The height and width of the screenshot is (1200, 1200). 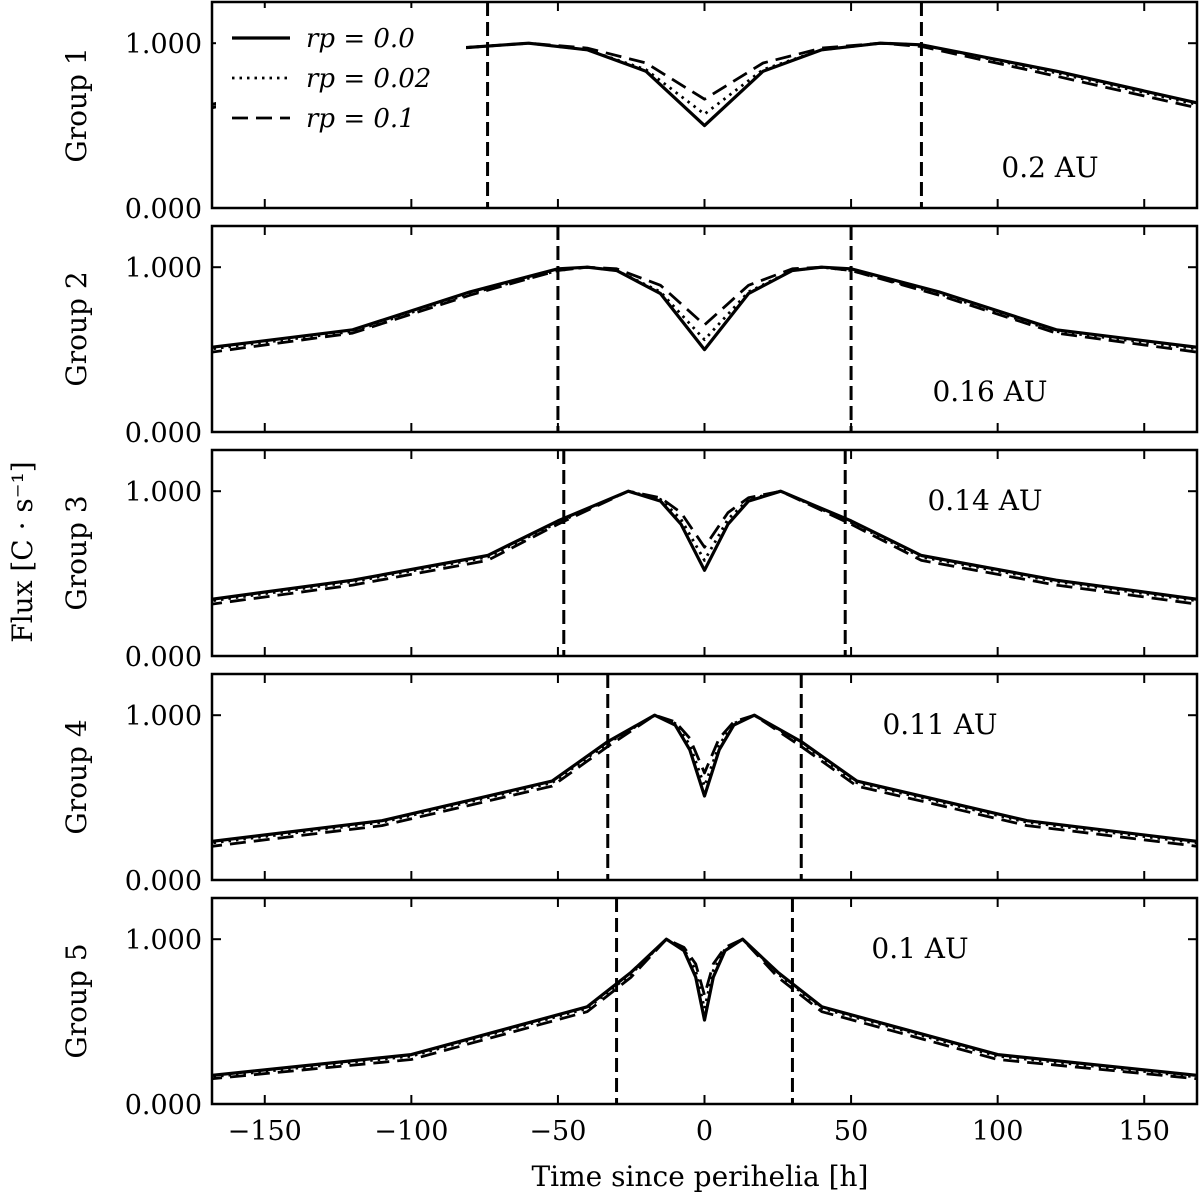 I want to click on panel-ylabel: Group 4, so click(x=76, y=776).